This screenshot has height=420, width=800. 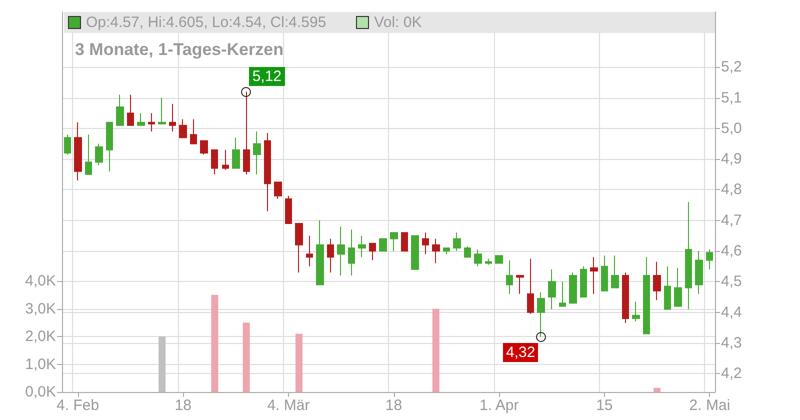 What do you see at coordinates (40, 309) in the screenshot?
I see `y2-tick-label: 3,0K` at bounding box center [40, 309].